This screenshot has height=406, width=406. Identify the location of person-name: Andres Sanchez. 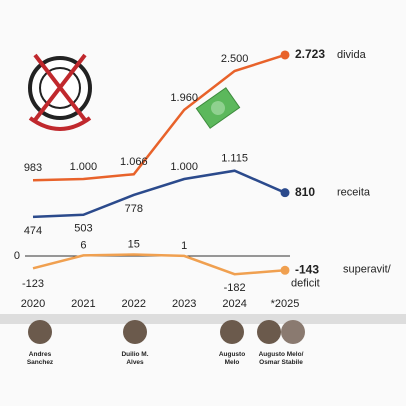
(40, 358).